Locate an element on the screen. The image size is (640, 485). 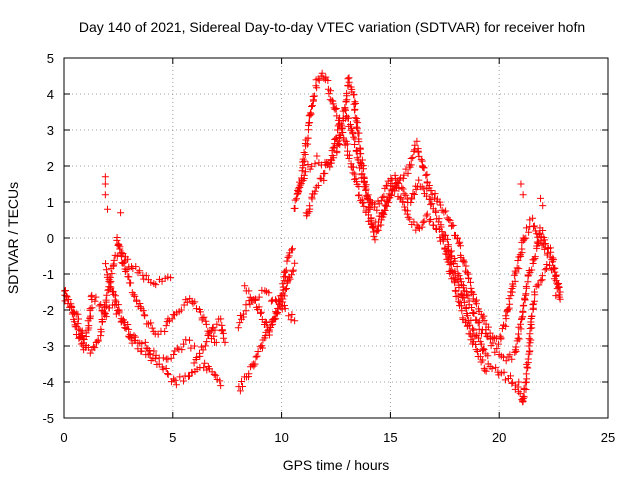
y-tick-label: 1 is located at coordinates (50, 202).